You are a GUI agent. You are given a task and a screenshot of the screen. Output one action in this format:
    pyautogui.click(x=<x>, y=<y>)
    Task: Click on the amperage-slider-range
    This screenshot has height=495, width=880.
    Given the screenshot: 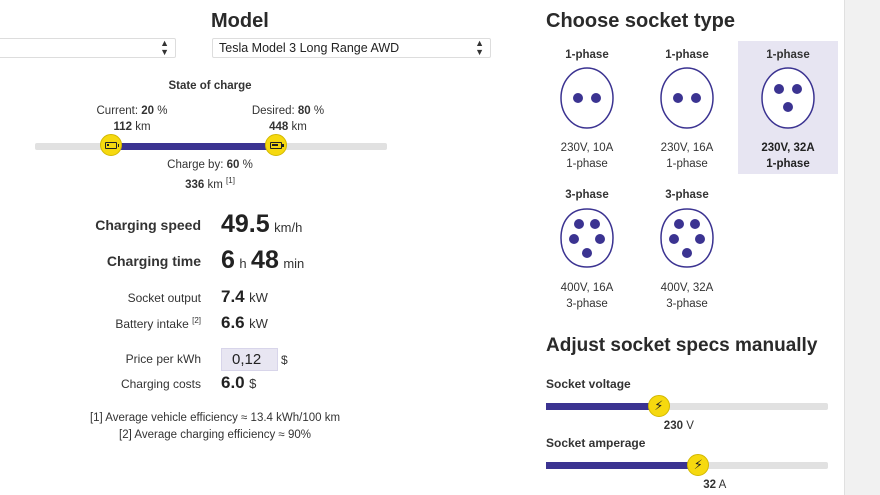 What is the action you would take?
    pyautogui.click(x=622, y=465)
    